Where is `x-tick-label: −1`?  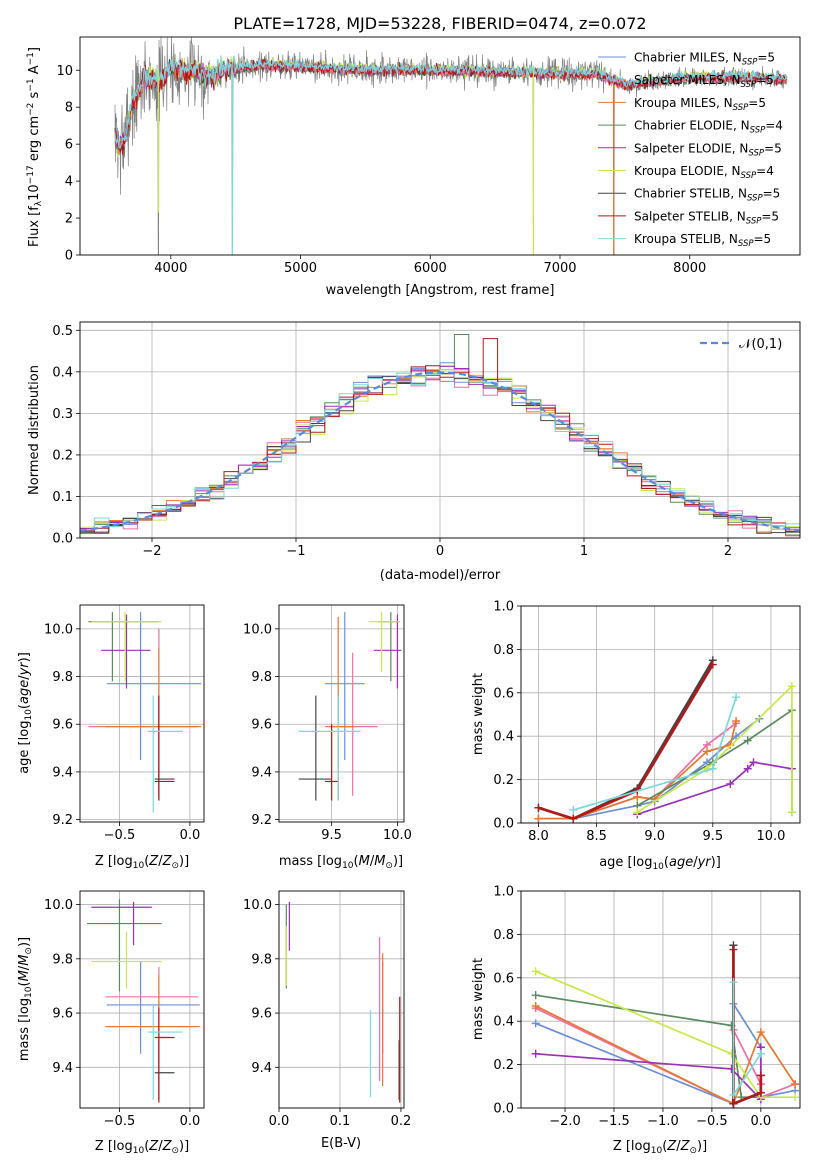
x-tick-label: −1 is located at coordinates (295, 551).